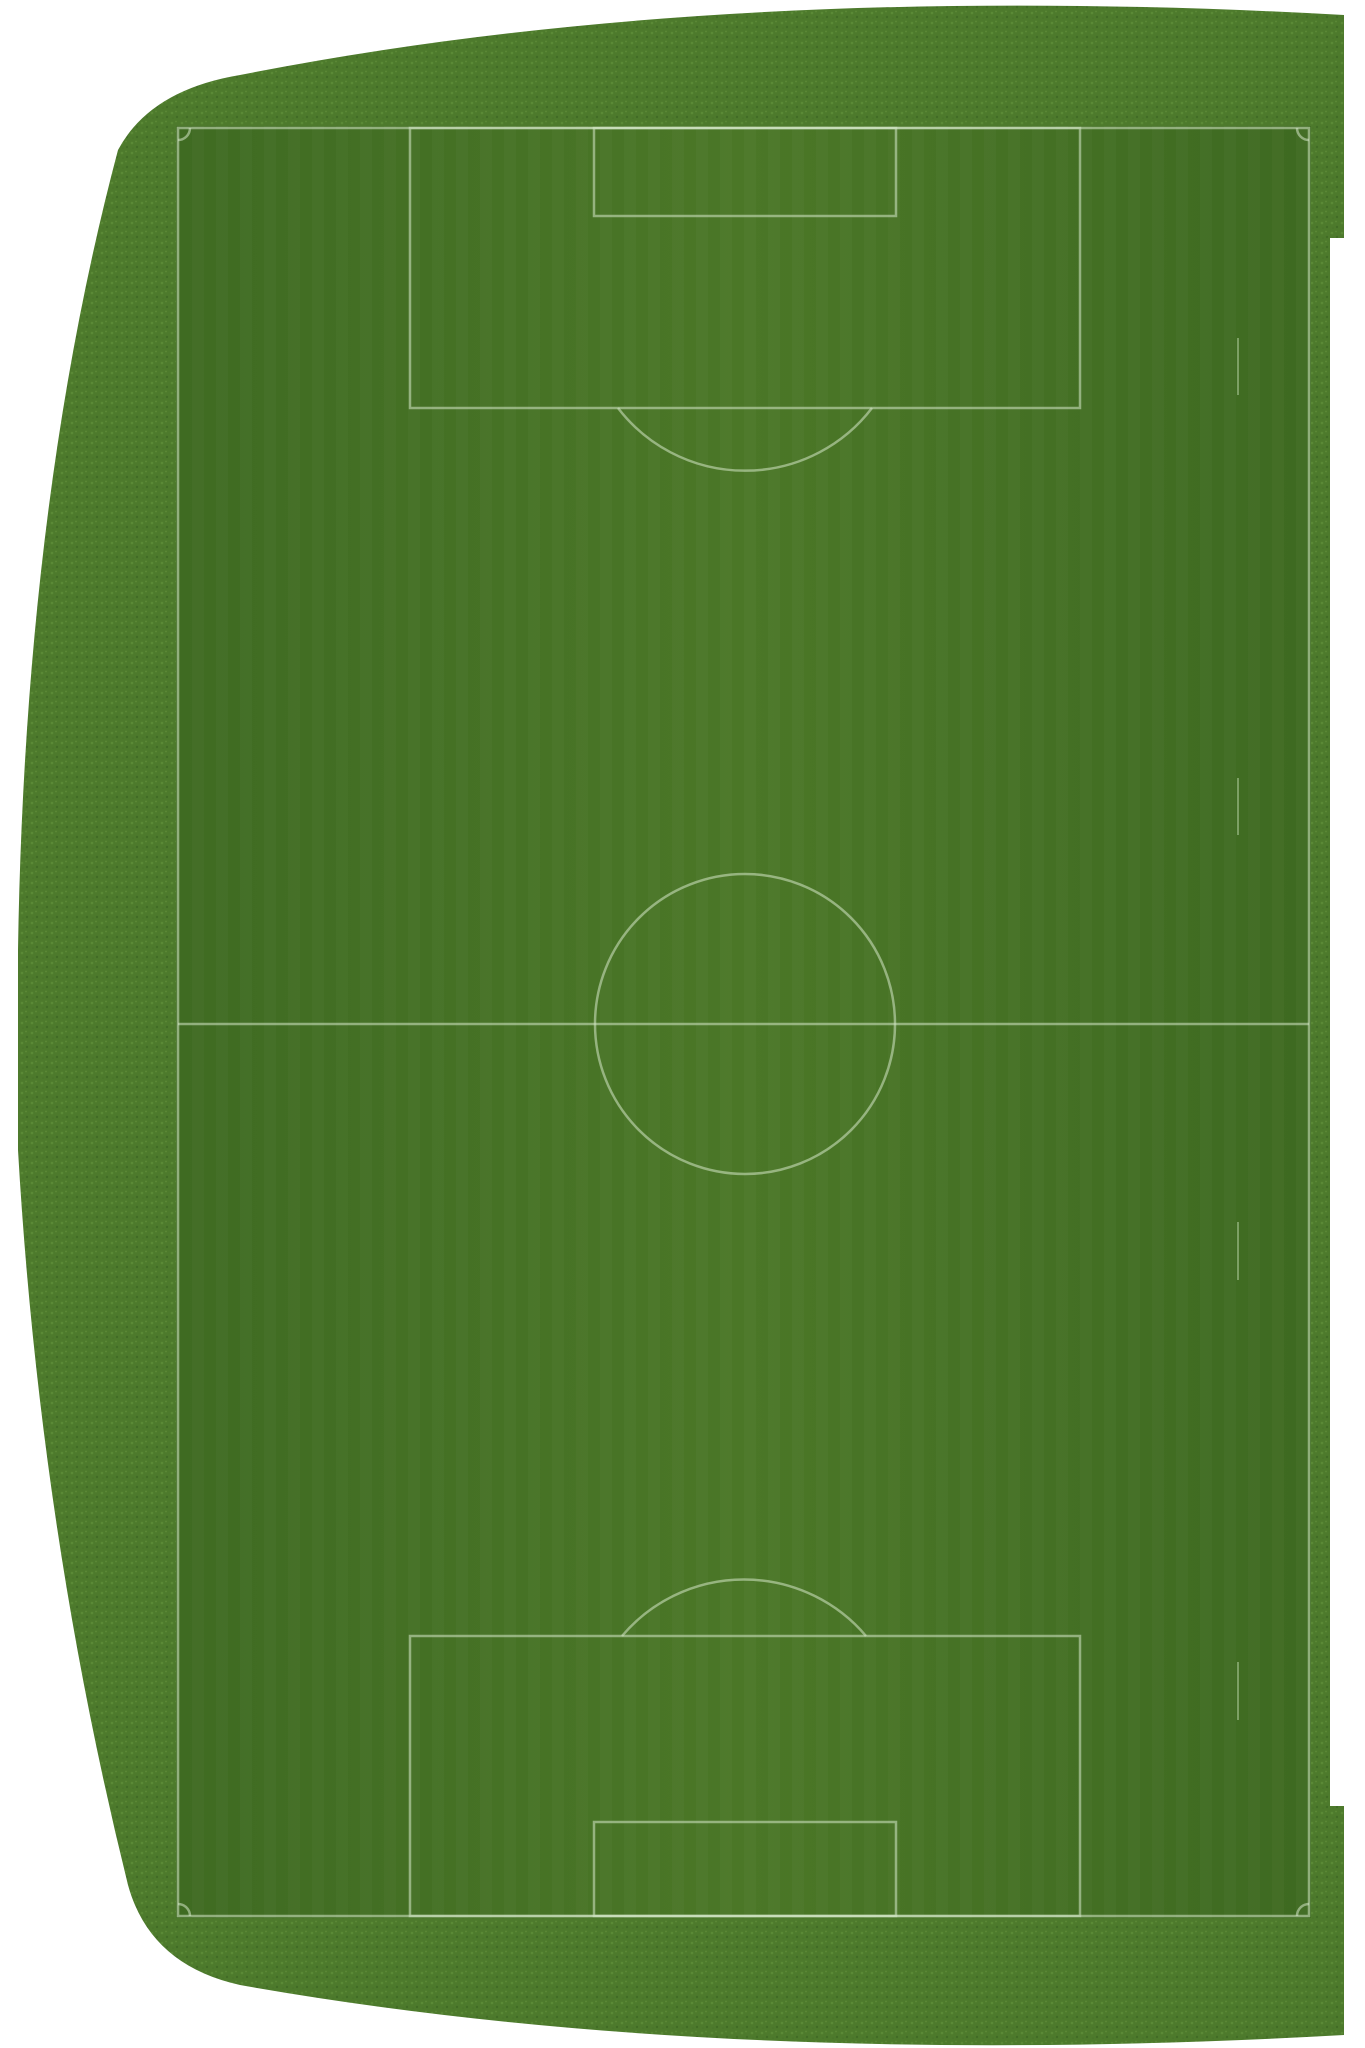 This screenshot has width=1365, height=2048. What do you see at coordinates (1302, 1909) in the screenshot?
I see `corner-arc-bottom-right` at bounding box center [1302, 1909].